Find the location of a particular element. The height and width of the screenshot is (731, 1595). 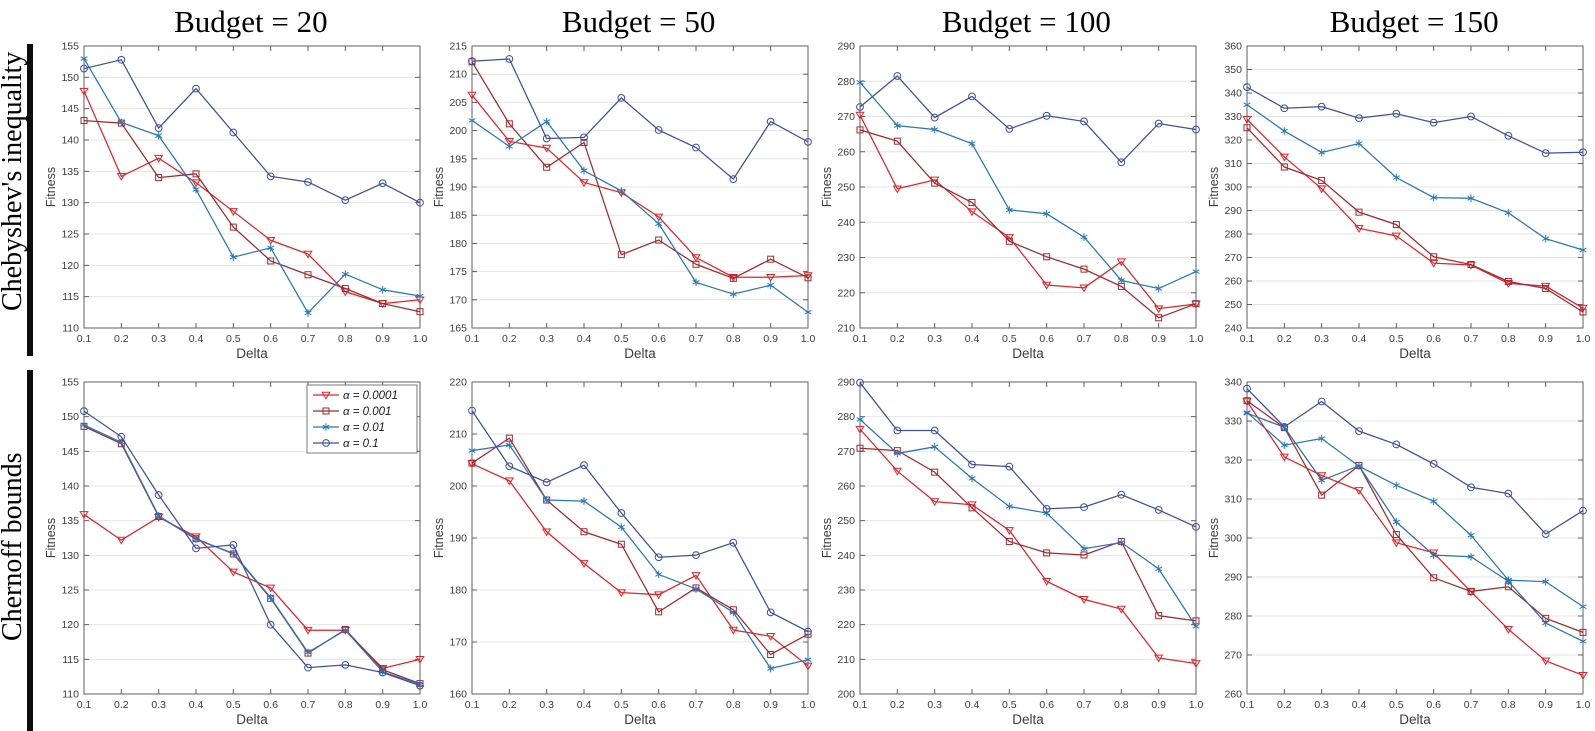

svg-text: 115 is located at coordinates (70, 297).